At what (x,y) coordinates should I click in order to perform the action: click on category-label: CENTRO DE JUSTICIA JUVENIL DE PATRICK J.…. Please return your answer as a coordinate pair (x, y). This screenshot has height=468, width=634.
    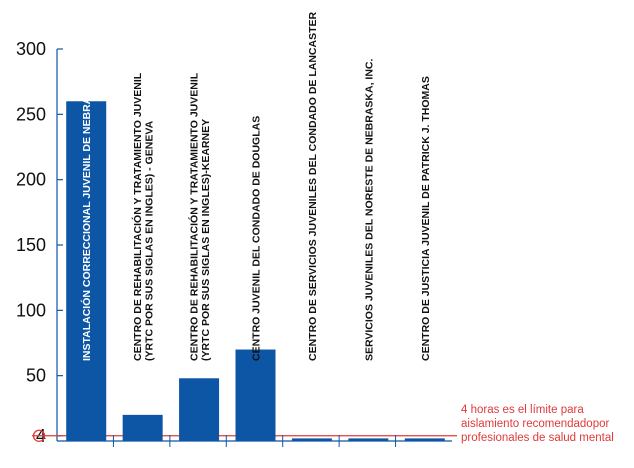
    Looking at the image, I should click on (426, 218).